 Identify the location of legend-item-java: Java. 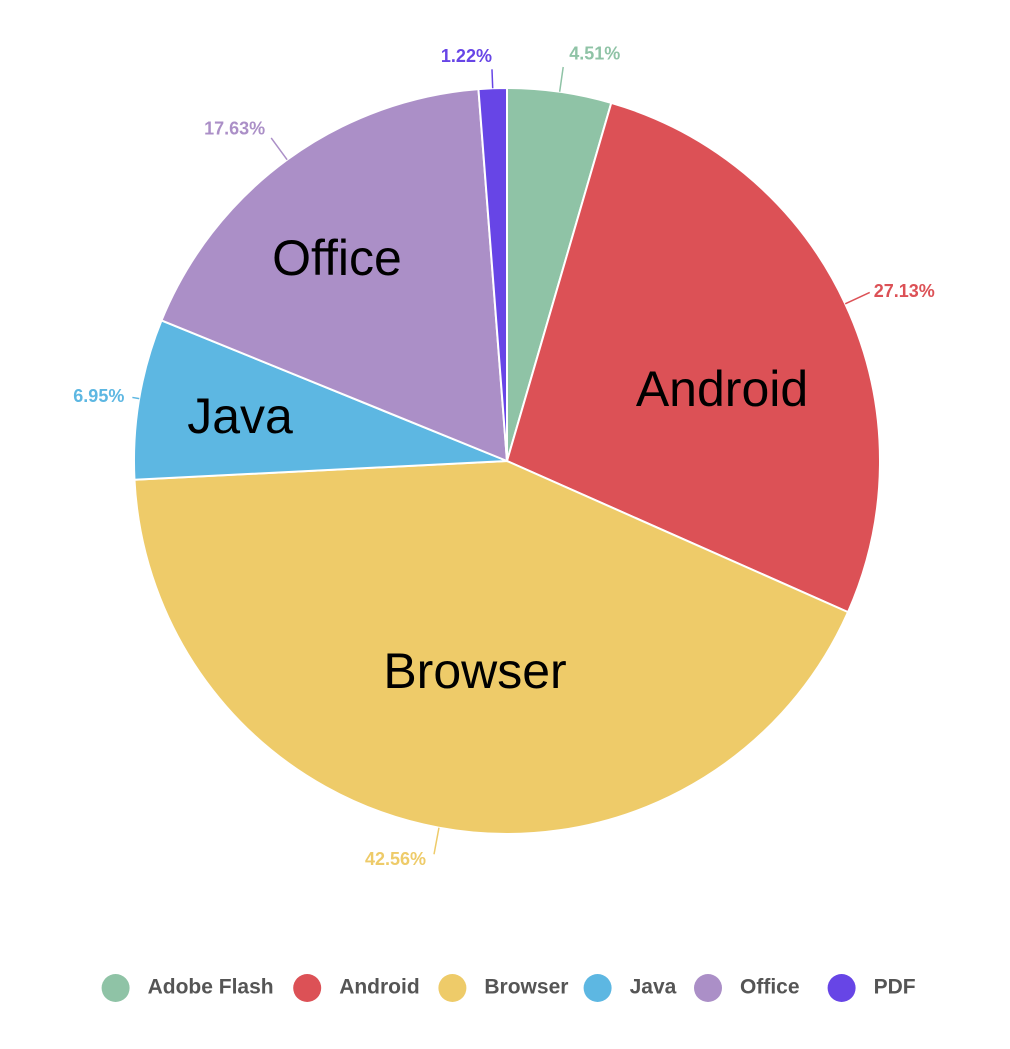
(630, 988).